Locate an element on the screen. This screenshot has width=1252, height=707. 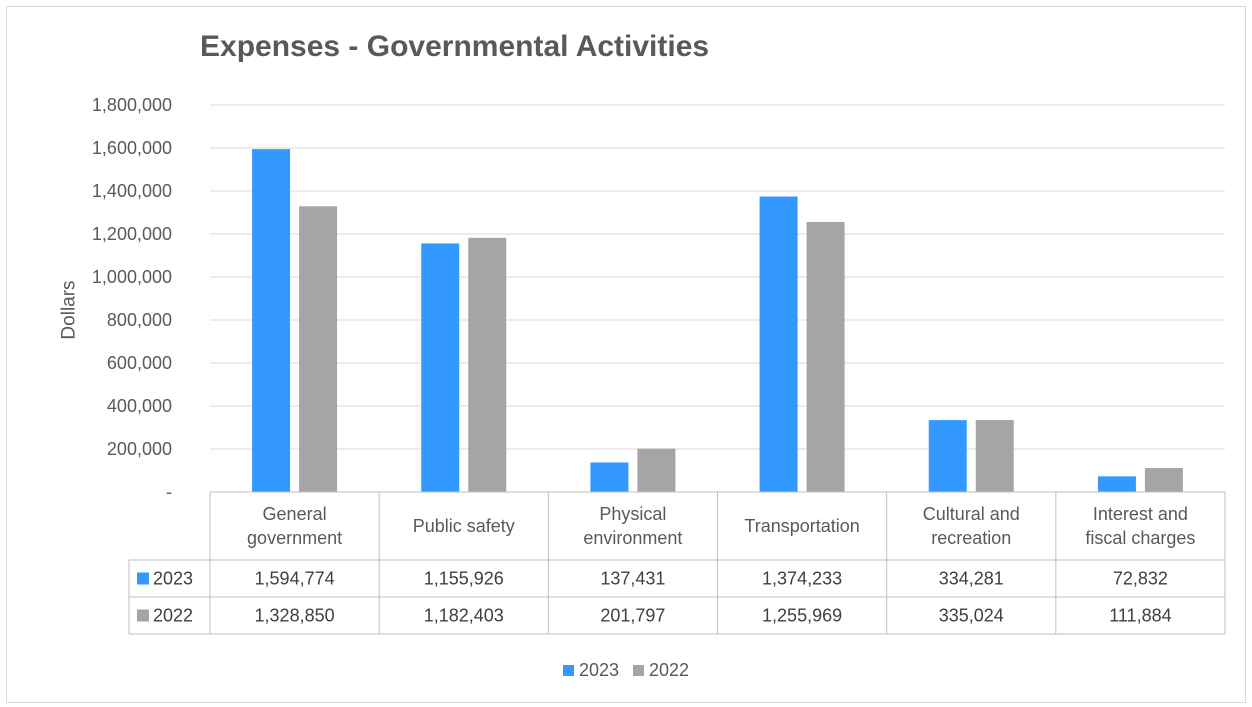
legend-label: 2023 is located at coordinates (598, 670).